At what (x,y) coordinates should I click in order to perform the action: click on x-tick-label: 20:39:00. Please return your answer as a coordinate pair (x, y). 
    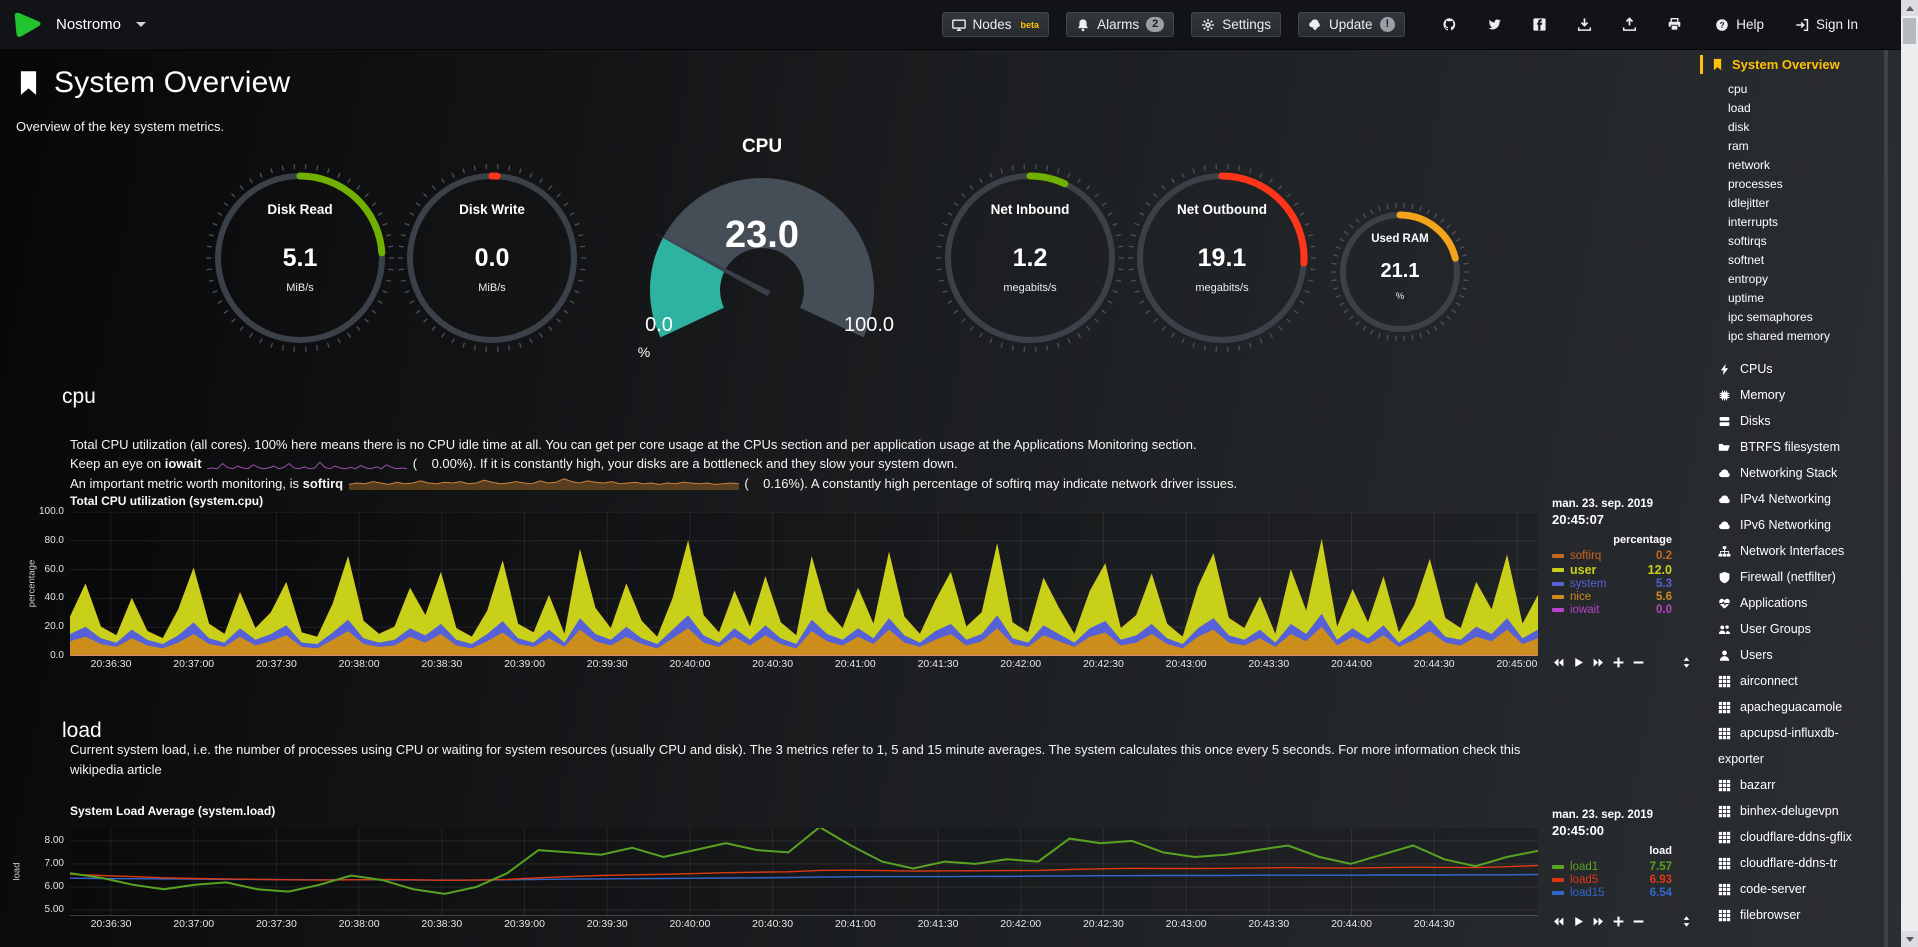
    Looking at the image, I should click on (524, 924).